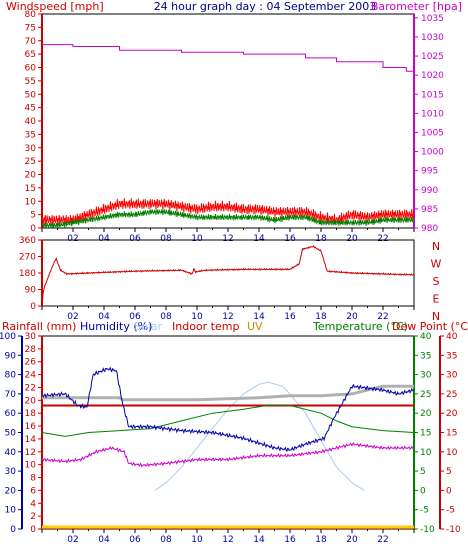 This screenshot has width=468, height=555. I want to click on temperature-axis-title: Temperature (°C), so click(360, 326).